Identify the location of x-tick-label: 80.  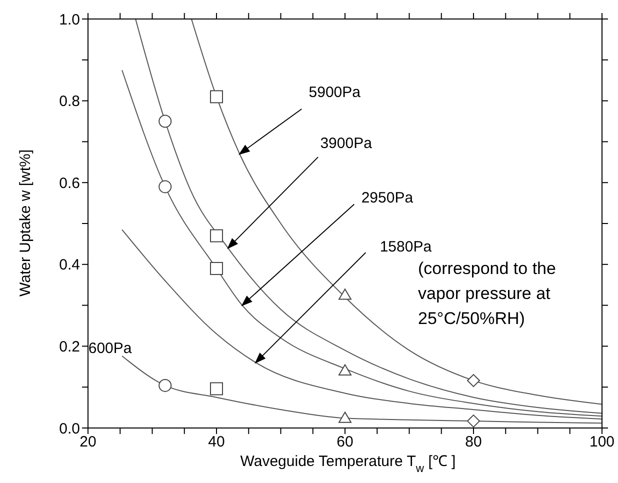
(473, 442).